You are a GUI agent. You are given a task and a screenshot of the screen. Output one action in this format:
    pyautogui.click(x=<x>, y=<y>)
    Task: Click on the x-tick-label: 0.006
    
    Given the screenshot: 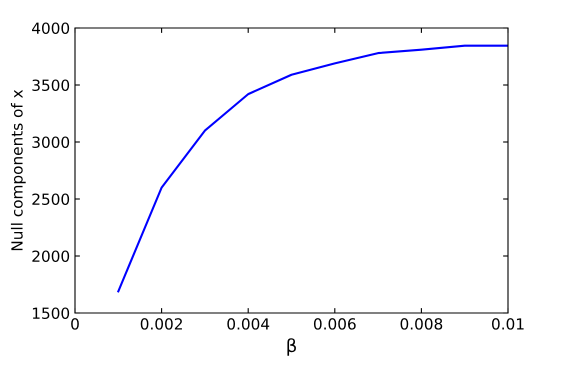 What is the action you would take?
    pyautogui.click(x=335, y=324)
    